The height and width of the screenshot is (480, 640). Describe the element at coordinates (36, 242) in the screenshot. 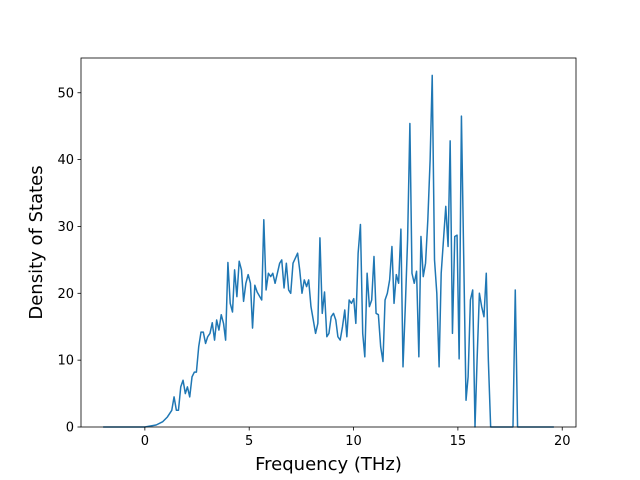

I see `y-axis-label: Density of States` at that location.